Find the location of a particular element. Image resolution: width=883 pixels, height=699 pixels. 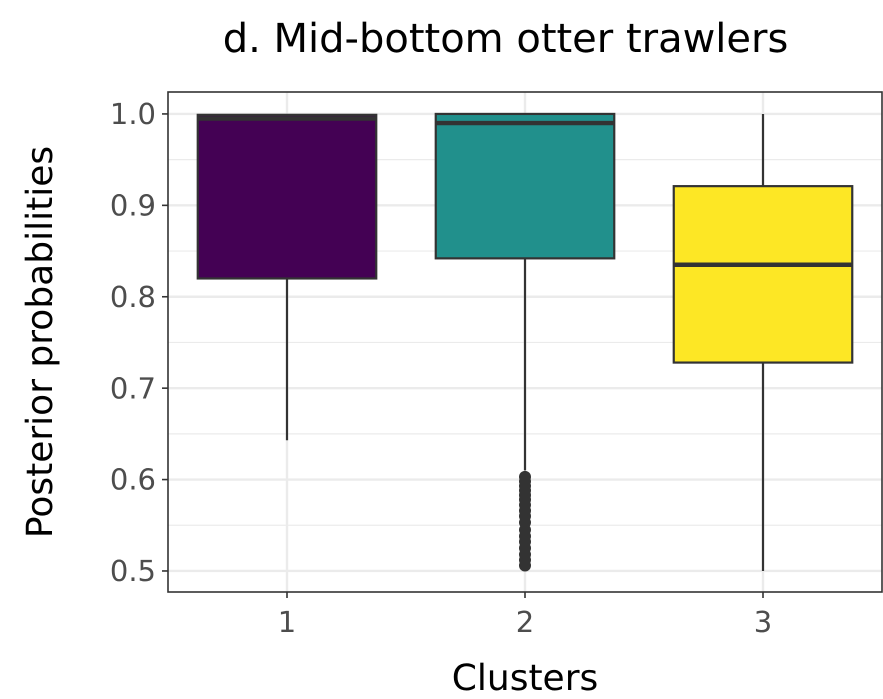

y-tick-label: 0.7 is located at coordinates (133, 388).